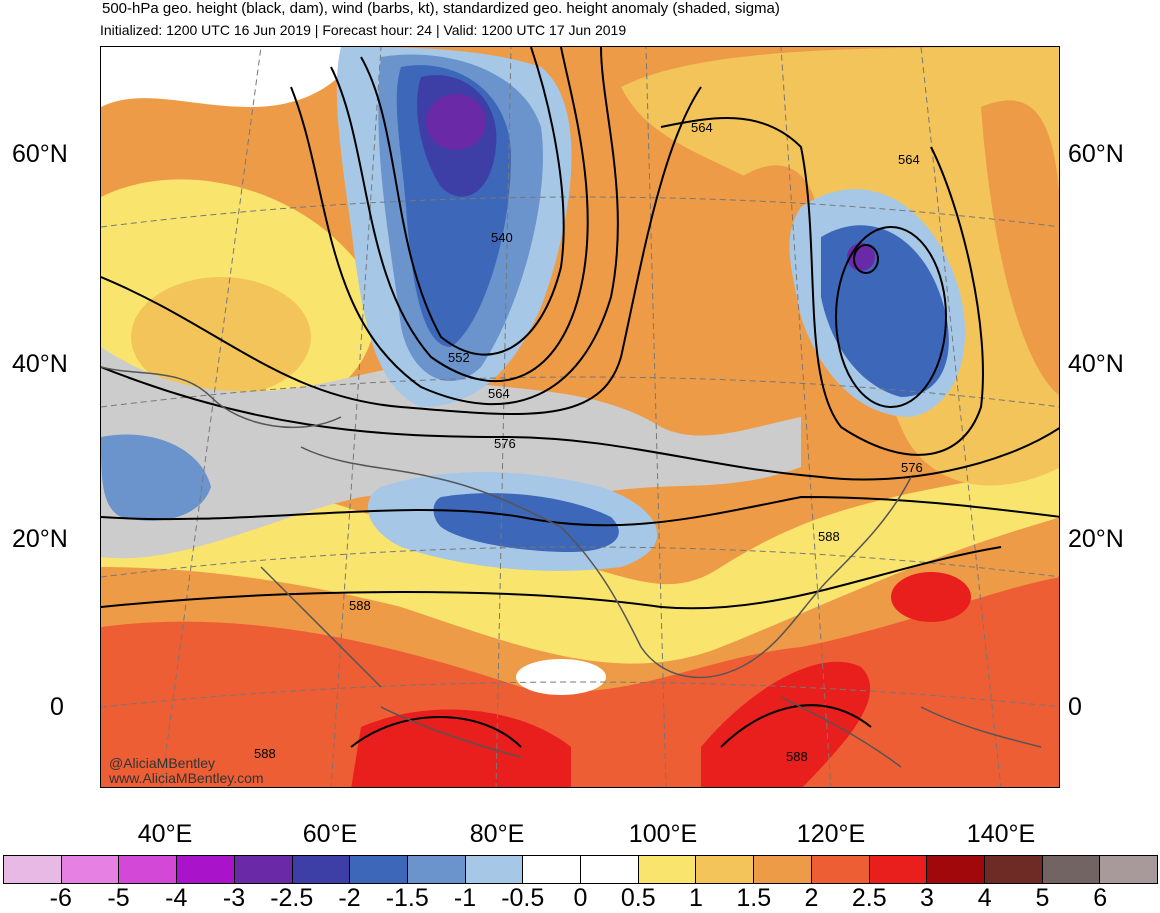 The width and height of the screenshot is (1160, 913). I want to click on colorbar-label: -2, so click(349, 898).